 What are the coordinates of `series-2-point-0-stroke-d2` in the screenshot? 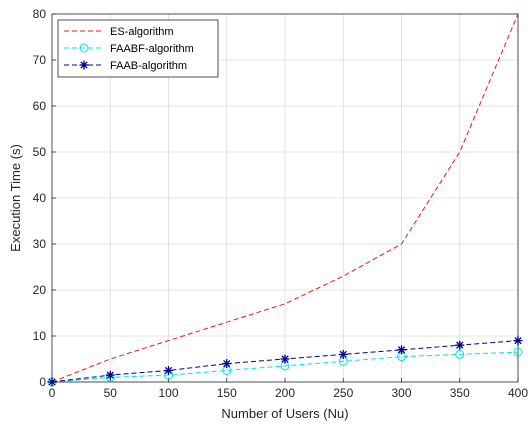 It's located at (52, 382).